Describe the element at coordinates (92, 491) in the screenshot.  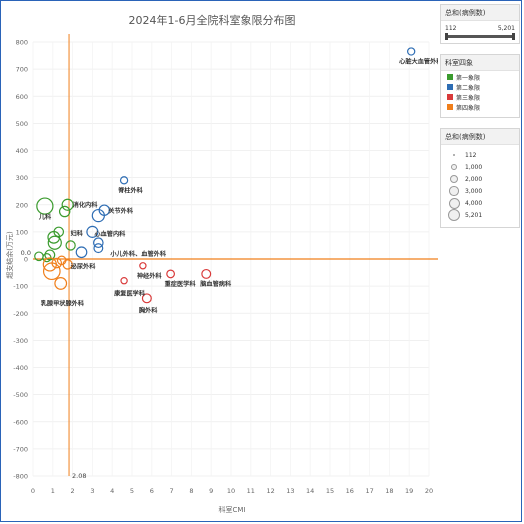
I see `x-tick-label: 3` at that location.